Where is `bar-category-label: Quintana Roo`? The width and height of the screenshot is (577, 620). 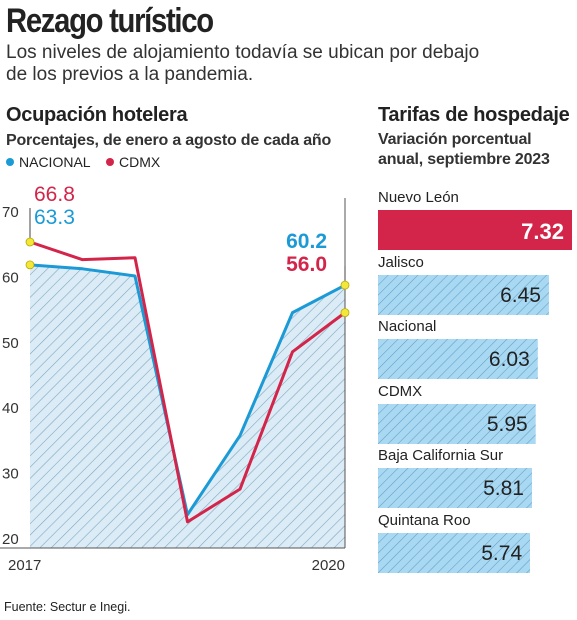
bar-category-label: Quintana Roo is located at coordinates (424, 520).